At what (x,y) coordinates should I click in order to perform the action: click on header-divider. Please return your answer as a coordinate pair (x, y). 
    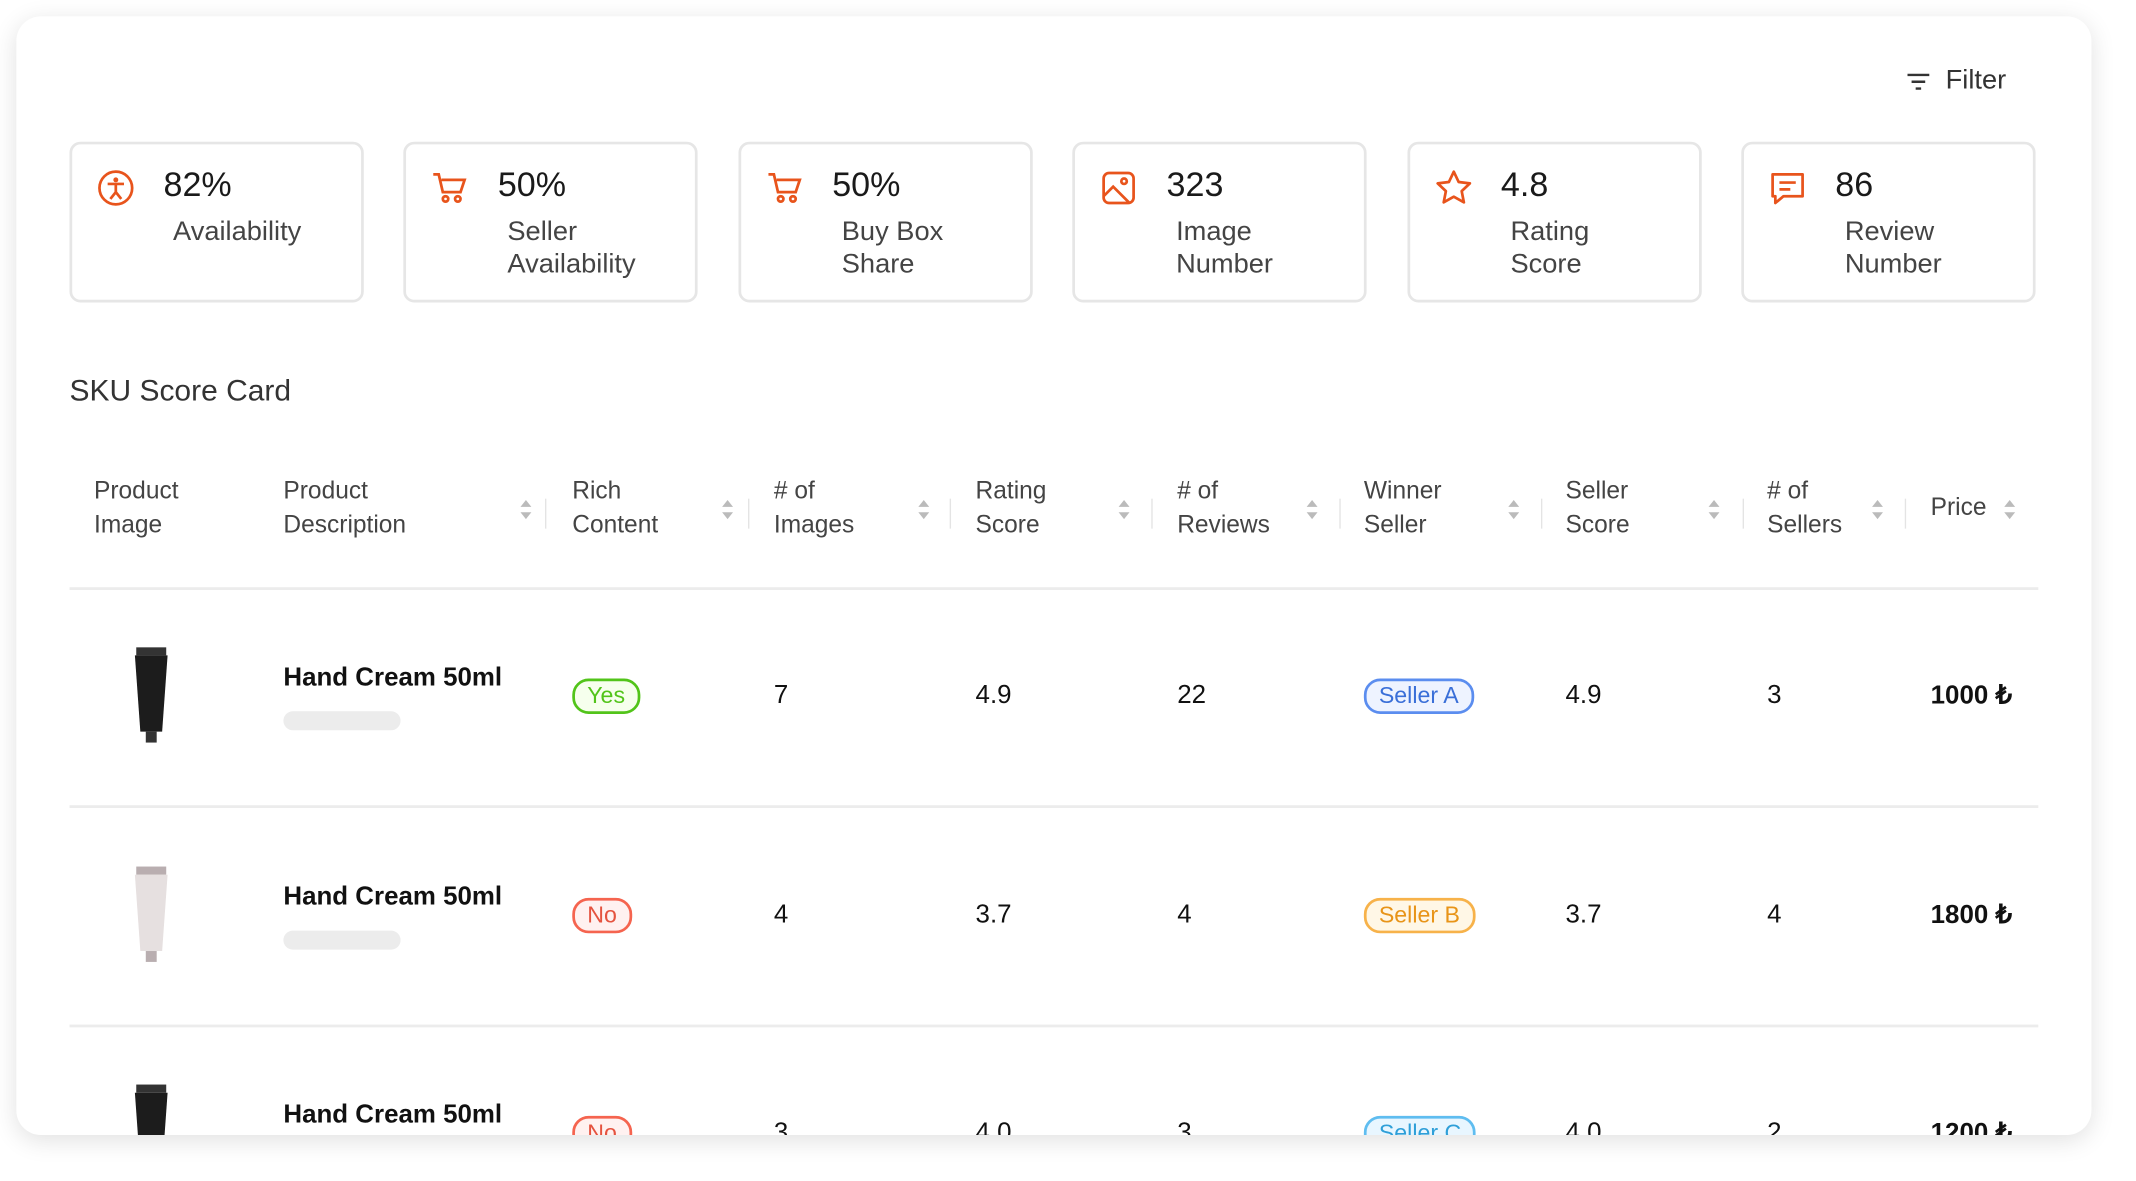
    Looking at the image, I should click on (1054, 588).